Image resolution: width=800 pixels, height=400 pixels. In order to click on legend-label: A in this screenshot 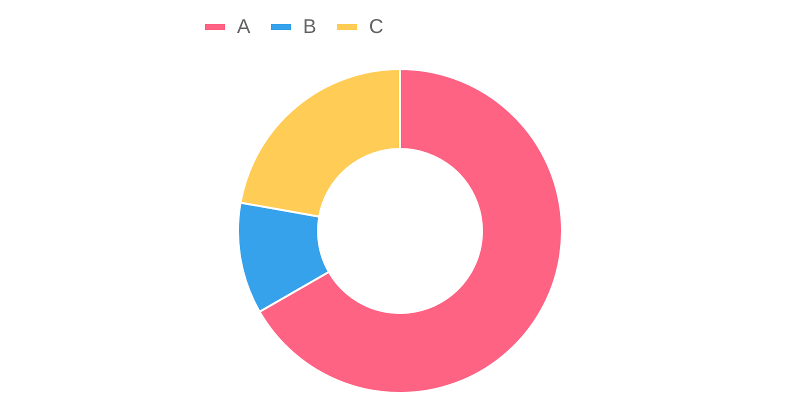, I will do `click(244, 27)`.